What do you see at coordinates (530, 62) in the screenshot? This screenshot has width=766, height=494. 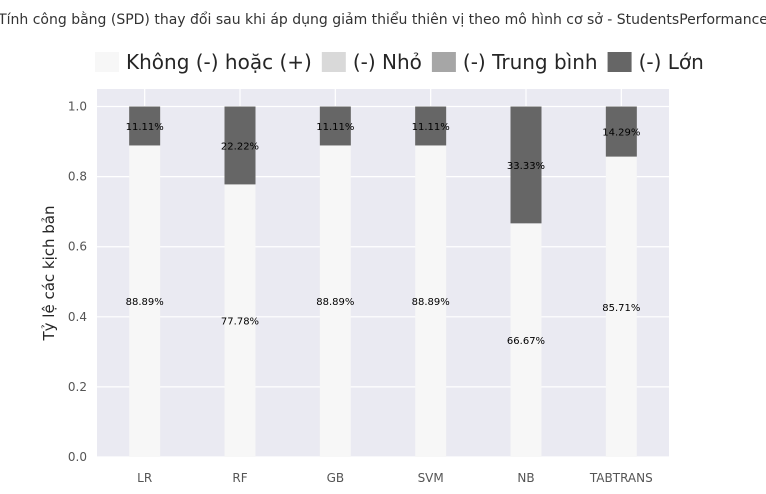 I see `legend-label: (-) Trung bình` at bounding box center [530, 62].